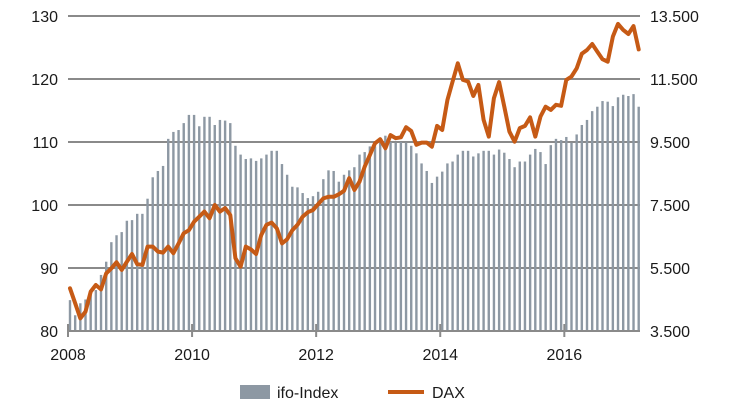 This screenshot has width=730, height=419. What do you see at coordinates (49, 269) in the screenshot?
I see `left-axis-label: 90` at bounding box center [49, 269].